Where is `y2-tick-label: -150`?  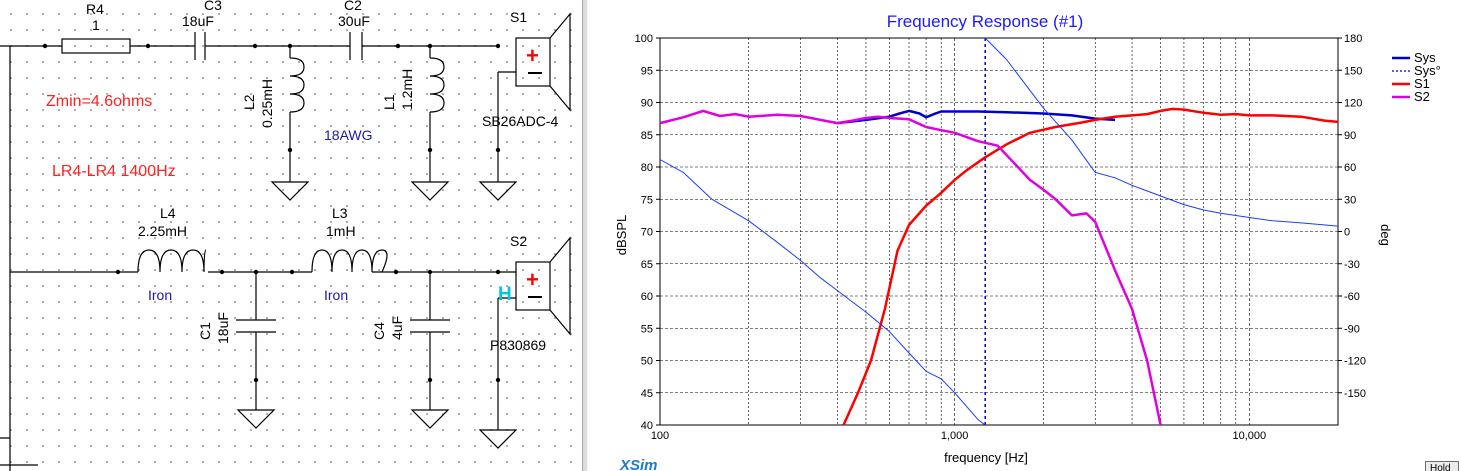
y2-tick-label: -150 is located at coordinates (1355, 394).